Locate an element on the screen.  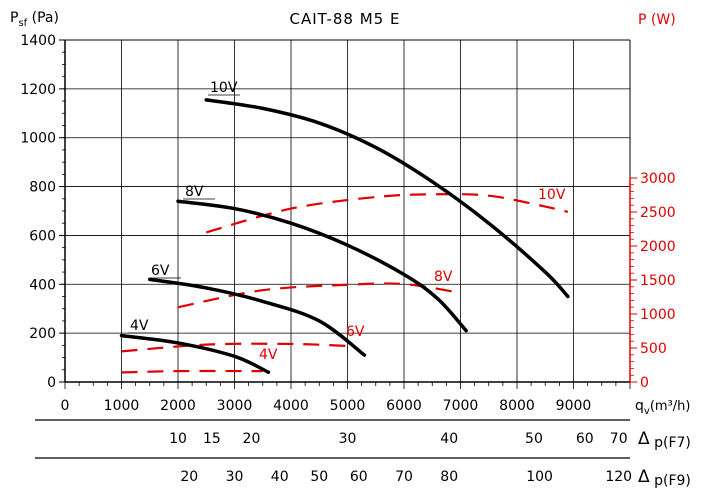
dp-tick-label-F9: 20 is located at coordinates (189, 477).